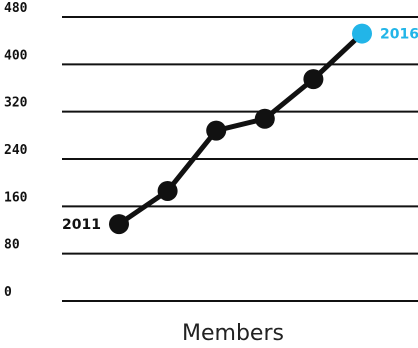 Image resolution: width=418 pixels, height=348 pixels. I want to click on data-point-2016, so click(362, 33).